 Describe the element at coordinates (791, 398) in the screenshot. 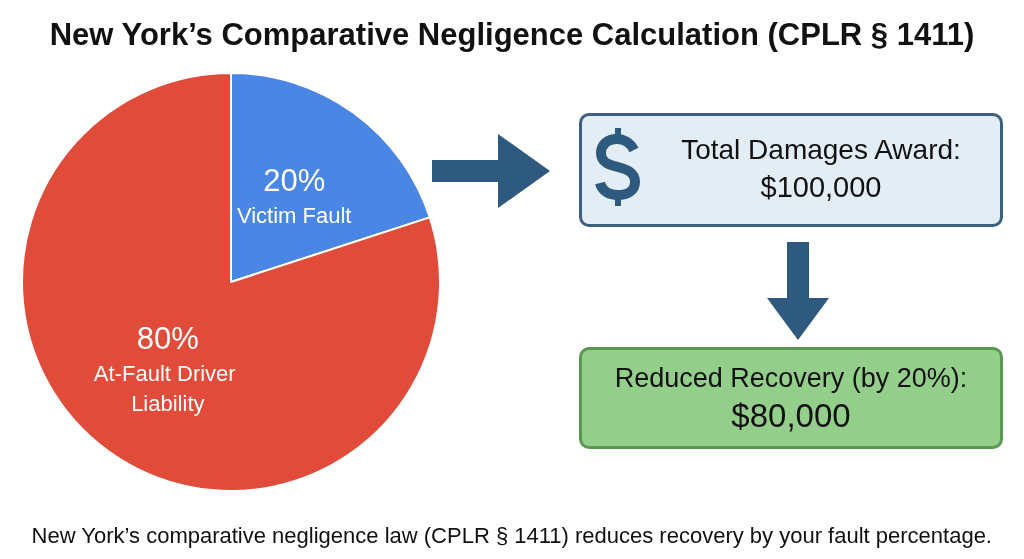

I see `callout-box: Reduced Recovery (by 20%): $80,000` at that location.